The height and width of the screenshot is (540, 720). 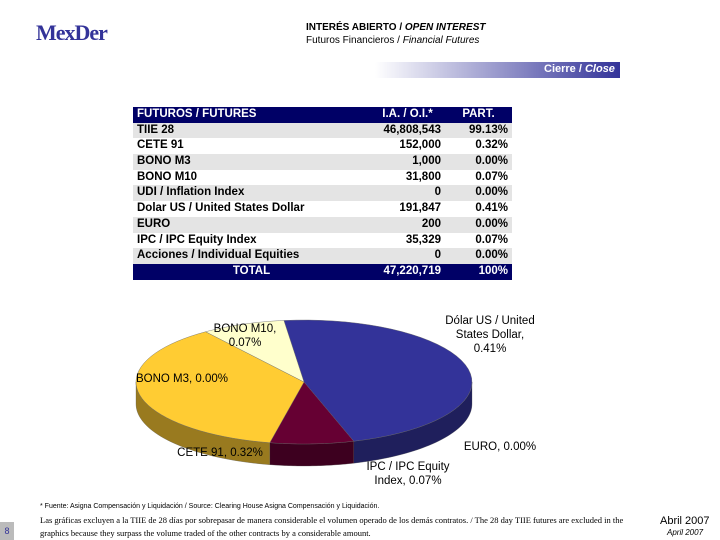 I want to click on table-cell: 100%, so click(x=493, y=270).